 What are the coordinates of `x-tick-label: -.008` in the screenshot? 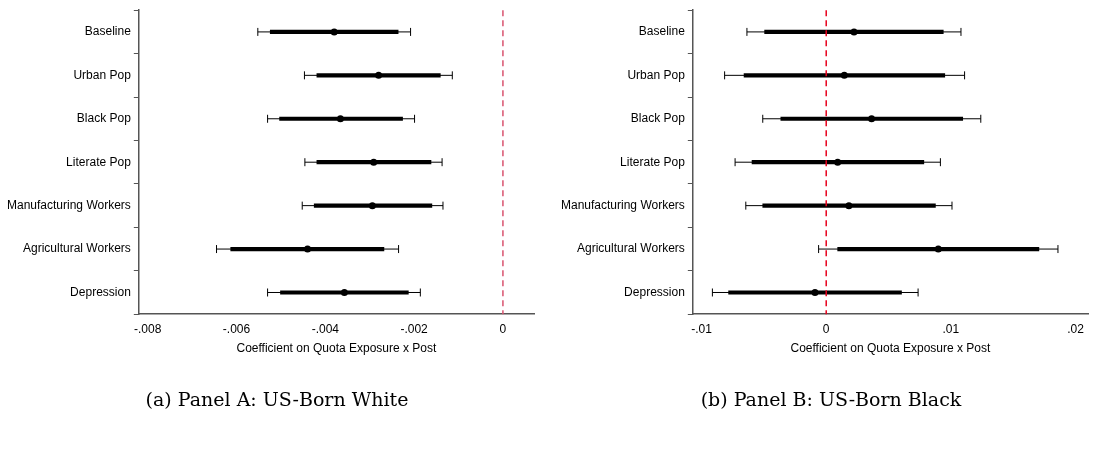 It's located at (148, 328).